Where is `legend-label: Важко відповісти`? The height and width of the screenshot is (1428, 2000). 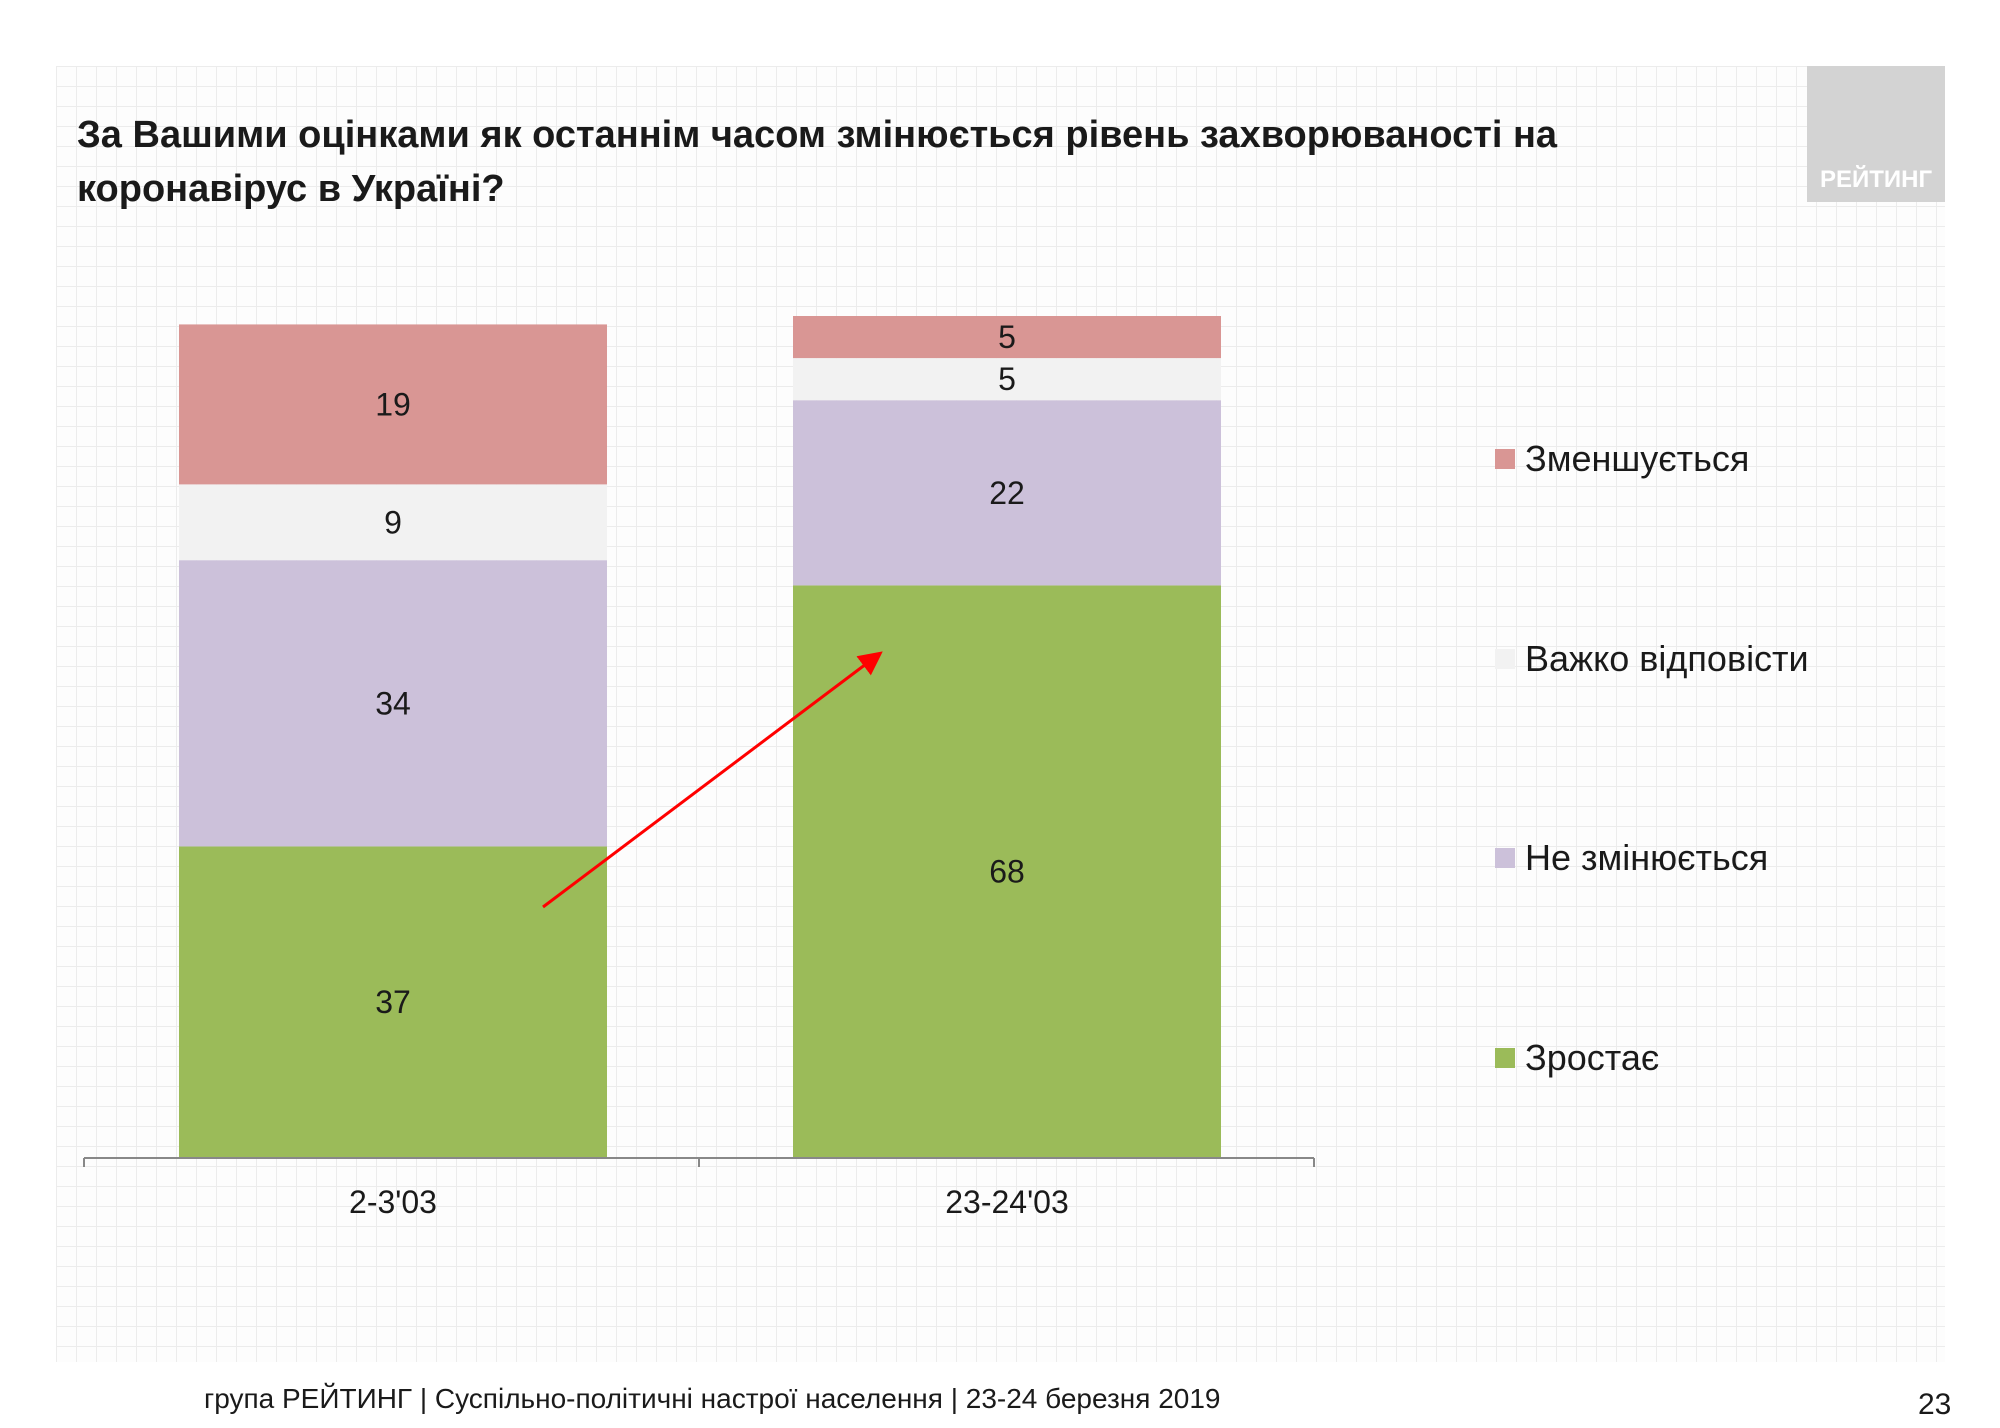 legend-label: Важко відповісти is located at coordinates (1667, 658).